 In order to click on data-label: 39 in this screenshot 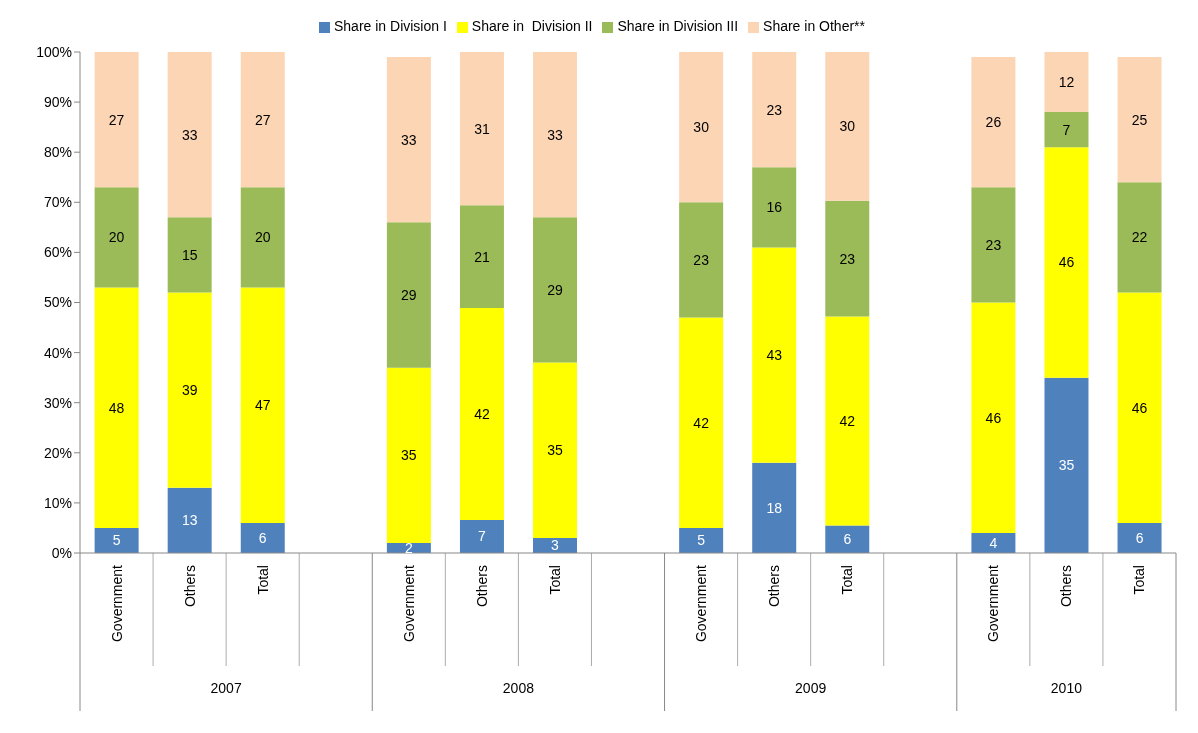, I will do `click(189, 390)`.